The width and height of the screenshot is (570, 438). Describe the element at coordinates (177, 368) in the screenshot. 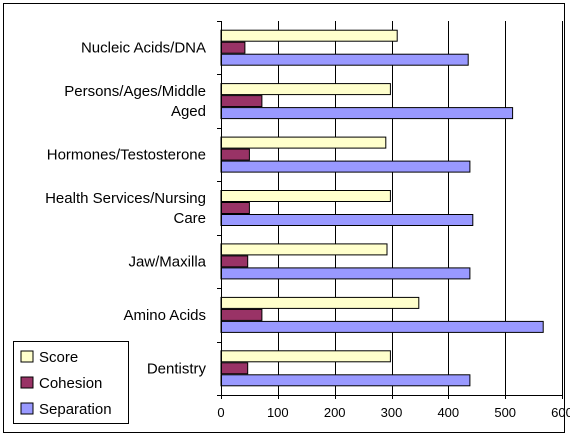

I see `category-label-6: Dentistry` at that location.